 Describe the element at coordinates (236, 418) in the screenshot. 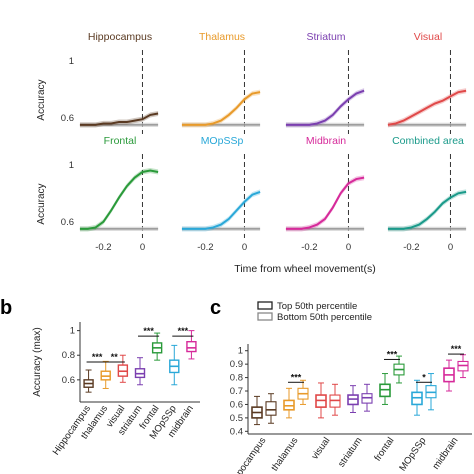

I see `y-tick-label: 0.5` at that location.